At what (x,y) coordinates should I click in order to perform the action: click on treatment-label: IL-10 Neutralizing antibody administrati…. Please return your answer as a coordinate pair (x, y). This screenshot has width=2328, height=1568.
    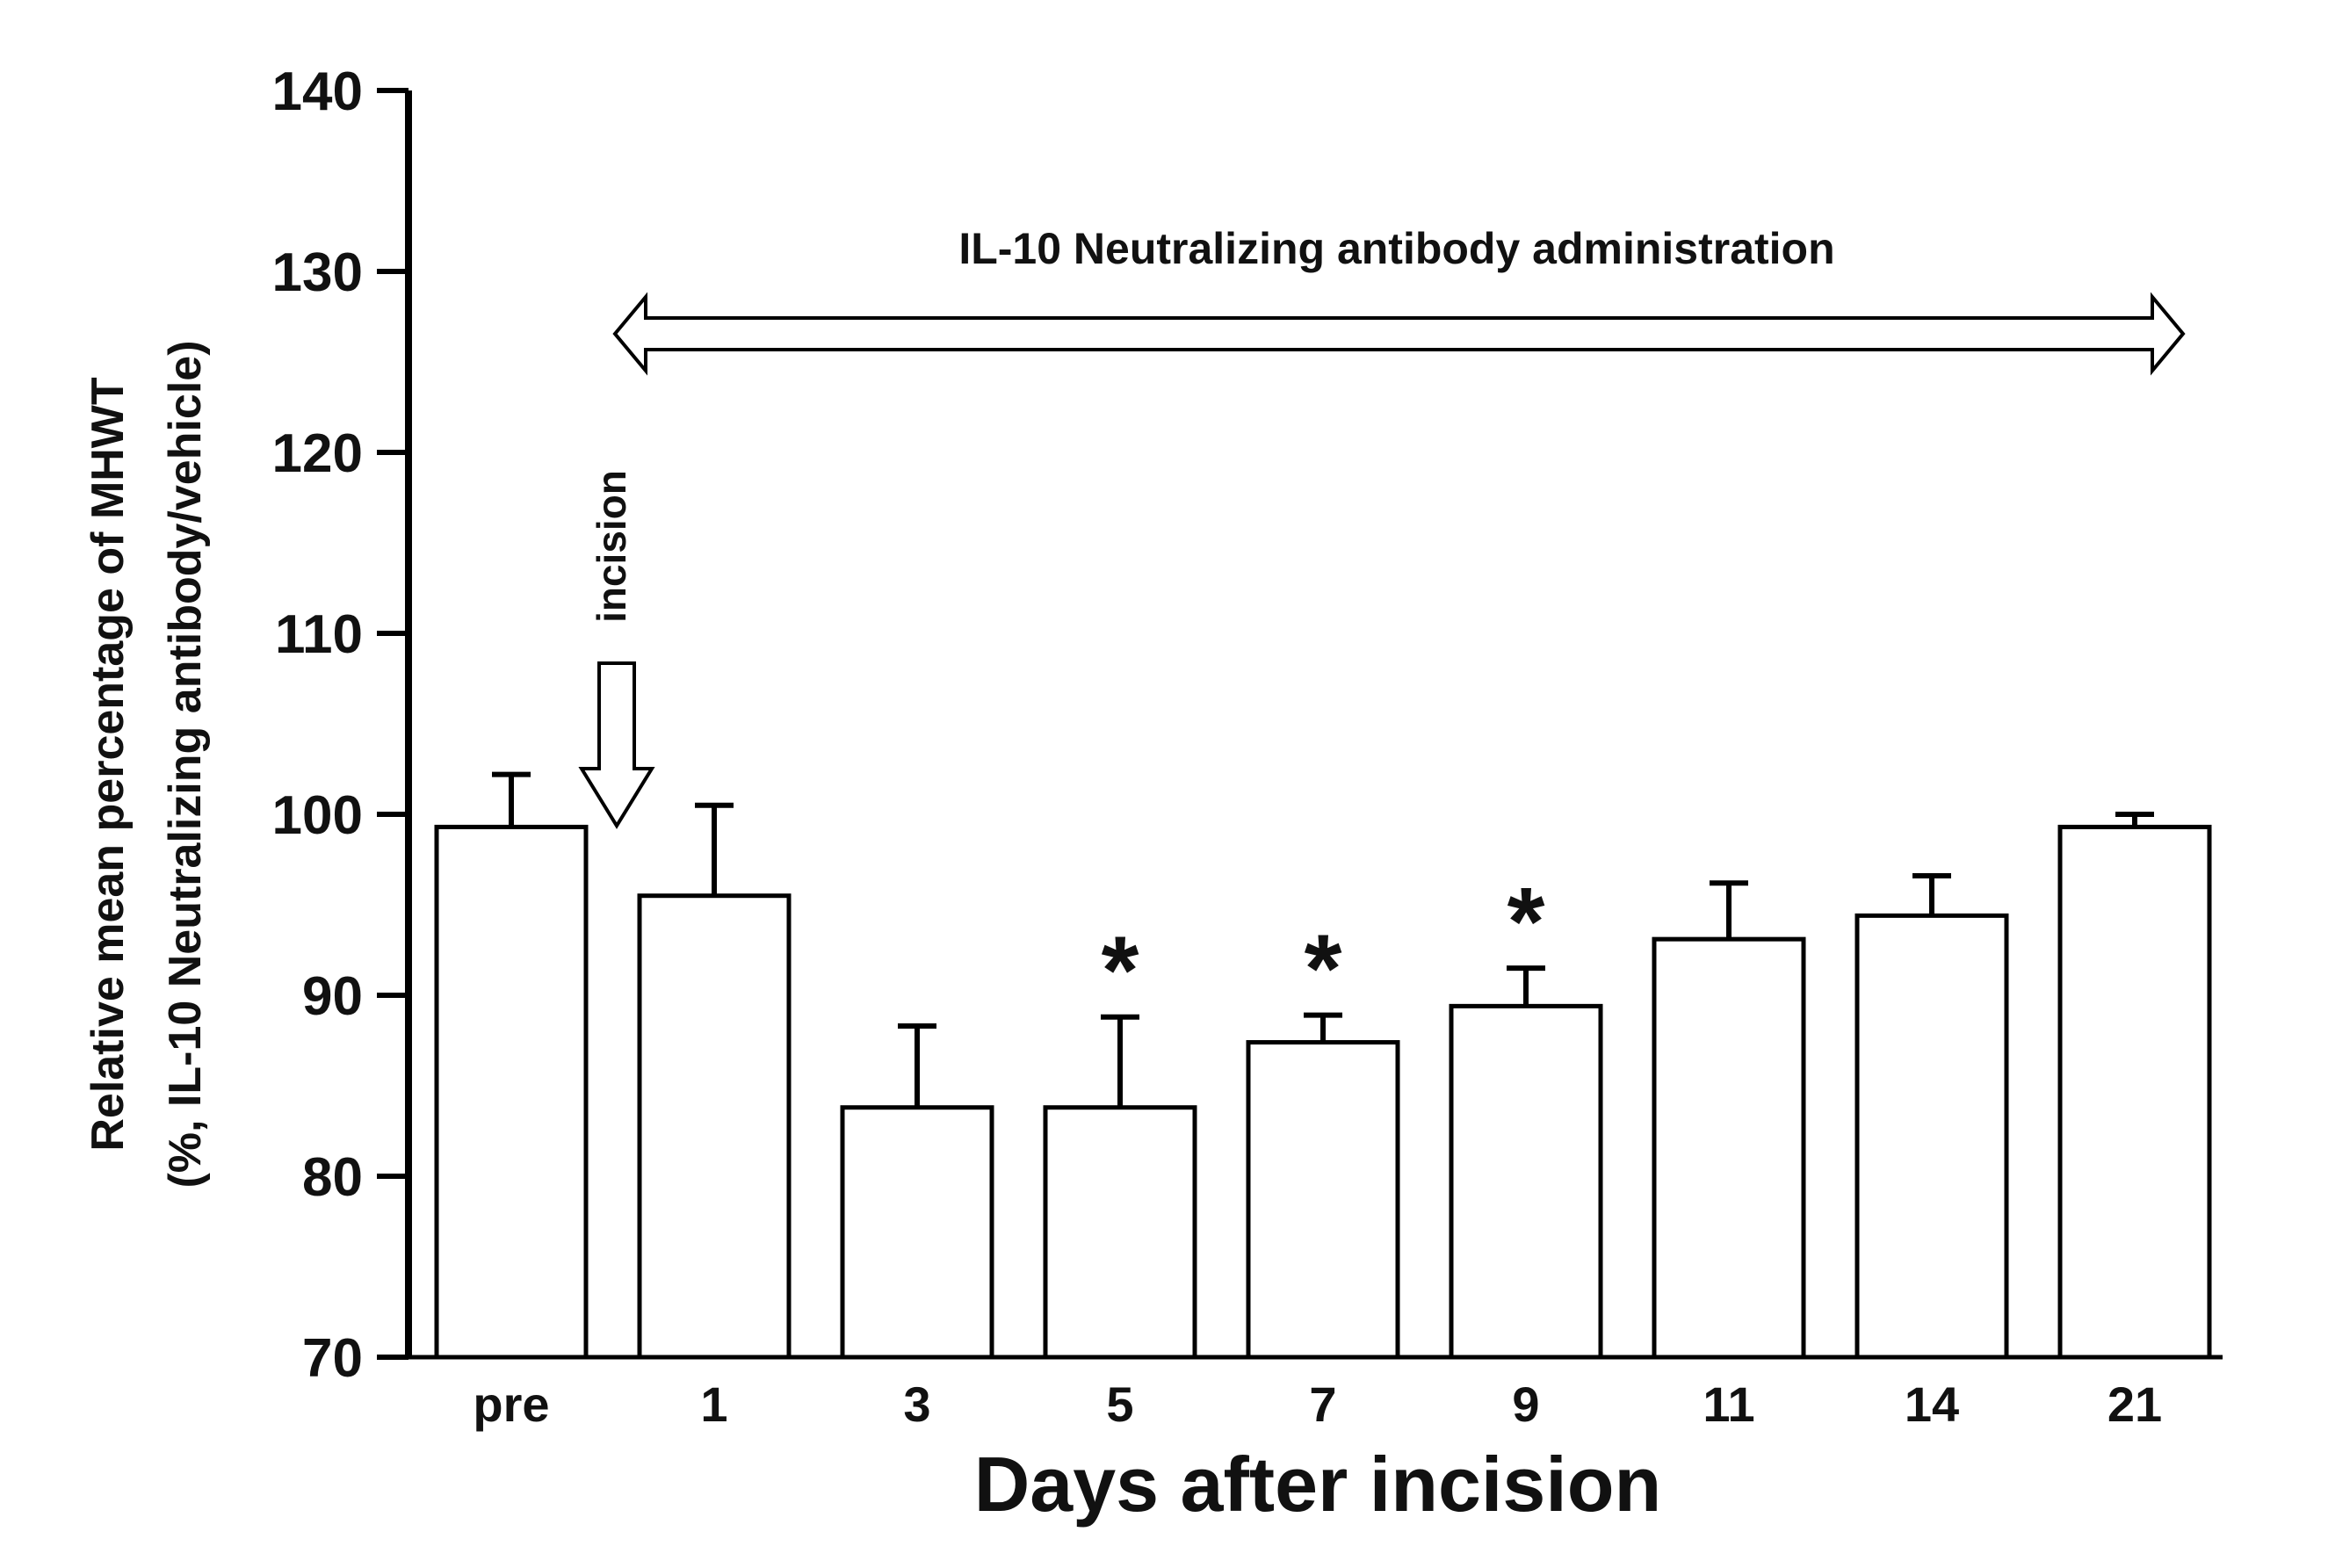
    Looking at the image, I should click on (1396, 248).